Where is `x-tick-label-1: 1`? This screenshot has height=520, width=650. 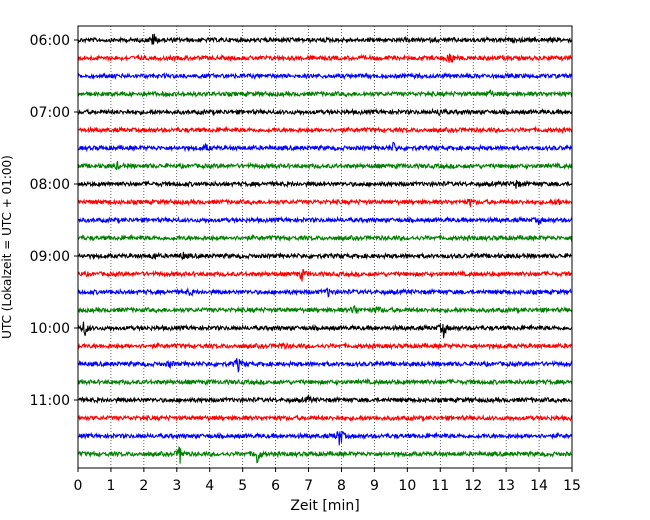 x-tick-label-1: 1 is located at coordinates (110, 486).